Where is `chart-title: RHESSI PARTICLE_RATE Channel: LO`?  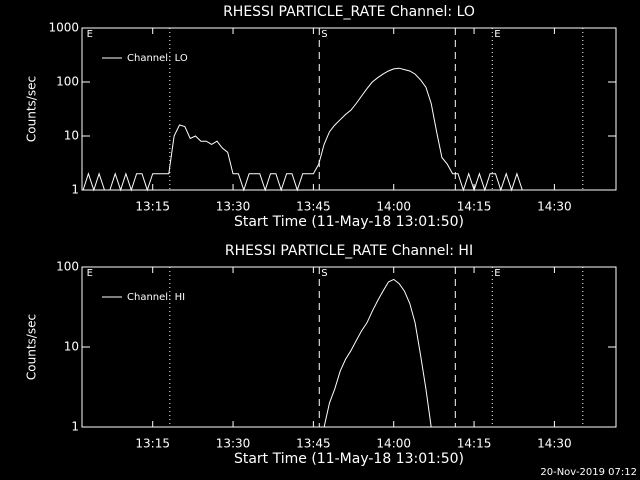
chart-title: RHESSI PARTICLE_RATE Channel: LO is located at coordinates (349, 12).